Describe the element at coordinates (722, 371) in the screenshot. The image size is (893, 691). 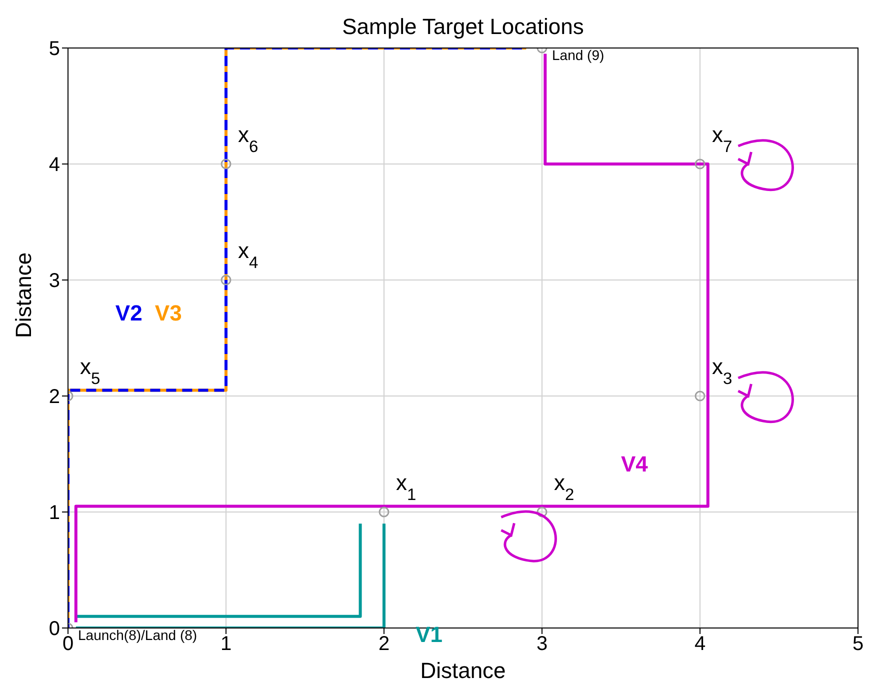
I see `annotation: x$_{3}$` at that location.